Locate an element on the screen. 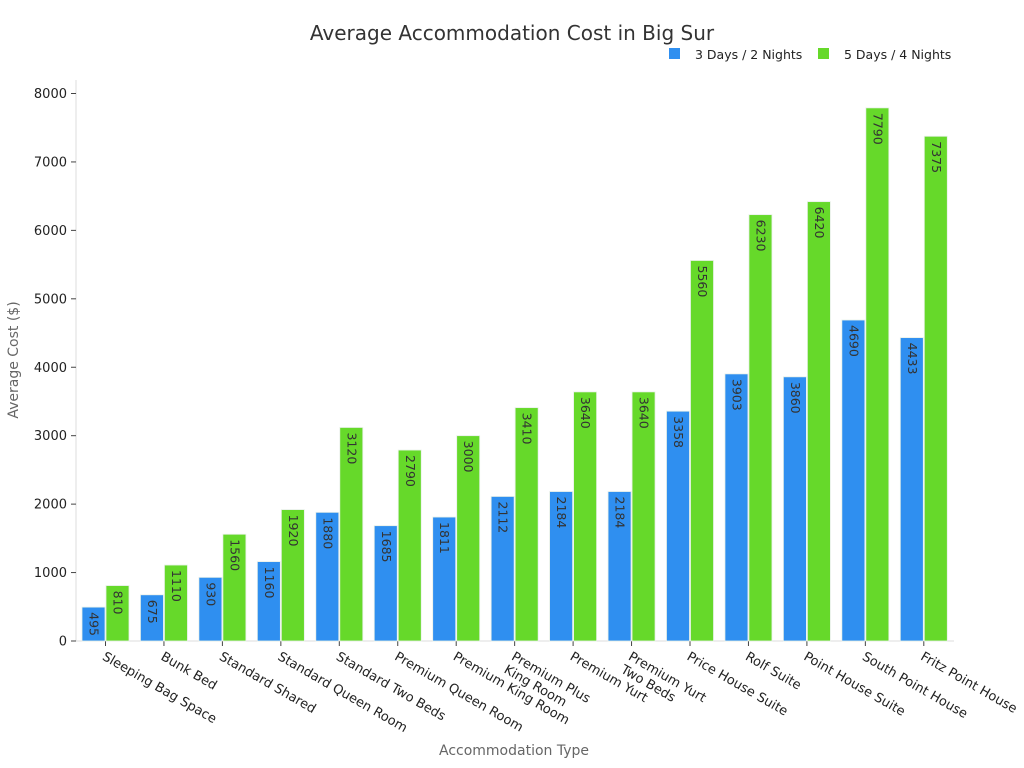 Image resolution: width=1024 pixels, height=768 pixels. bar-value-label-series-1-6: 1685 is located at coordinates (386, 547).